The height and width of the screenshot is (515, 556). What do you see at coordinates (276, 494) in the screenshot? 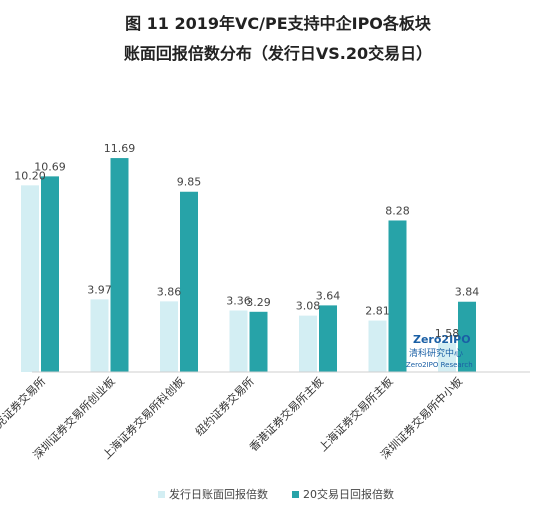
I see `legend: 发行日账面回报倍数 20交易日回报倍数` at bounding box center [276, 494].